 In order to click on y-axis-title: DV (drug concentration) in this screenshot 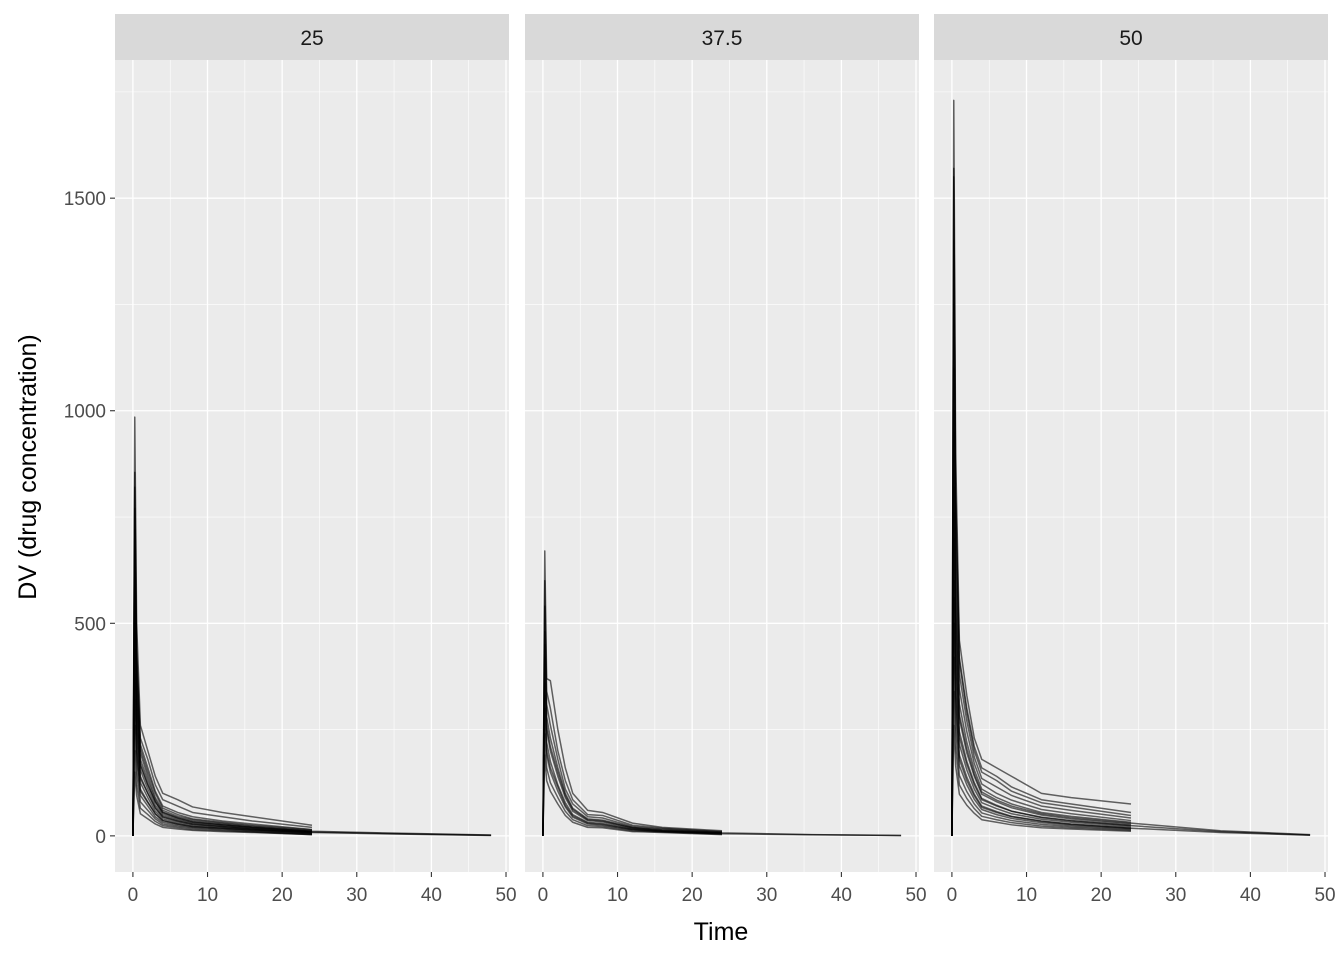, I will do `click(28, 466)`.